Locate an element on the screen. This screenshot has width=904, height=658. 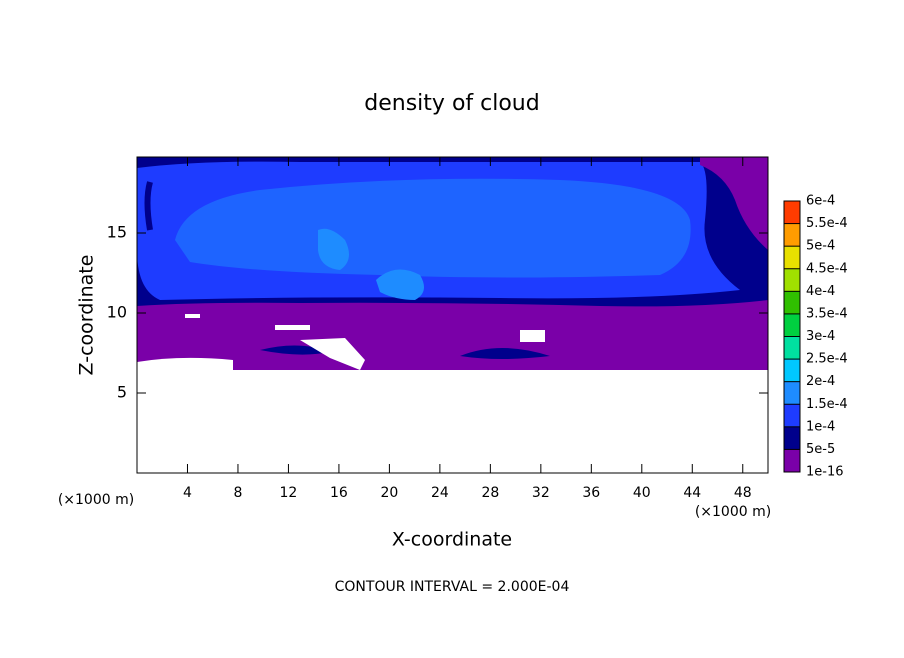
x-tick-label: 48 is located at coordinates (743, 493).